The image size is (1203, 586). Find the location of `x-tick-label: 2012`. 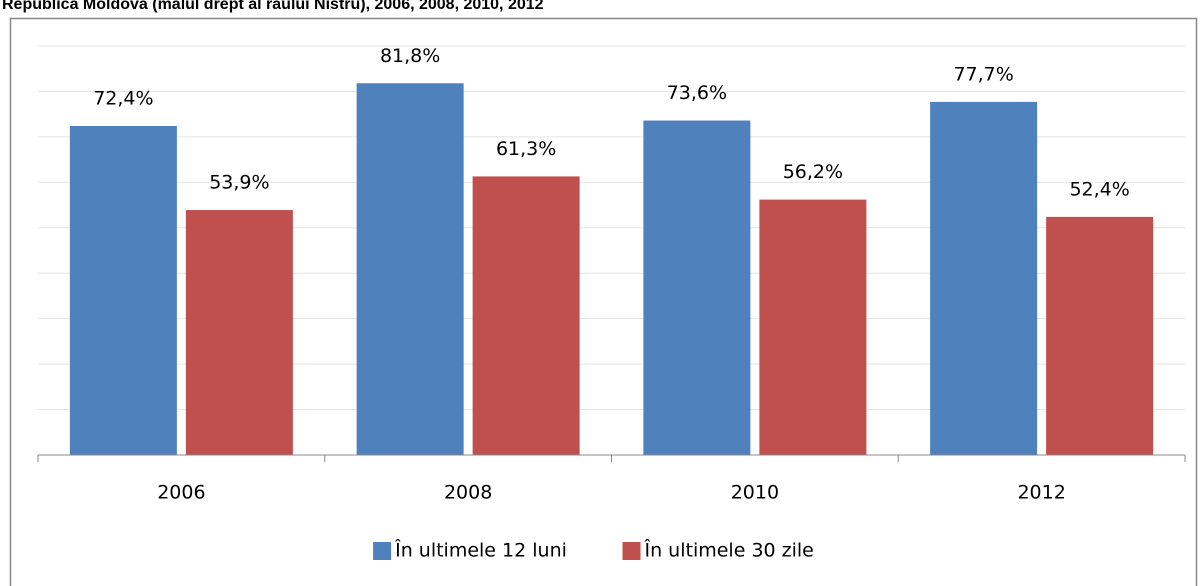

x-tick-label: 2012 is located at coordinates (1041, 493).